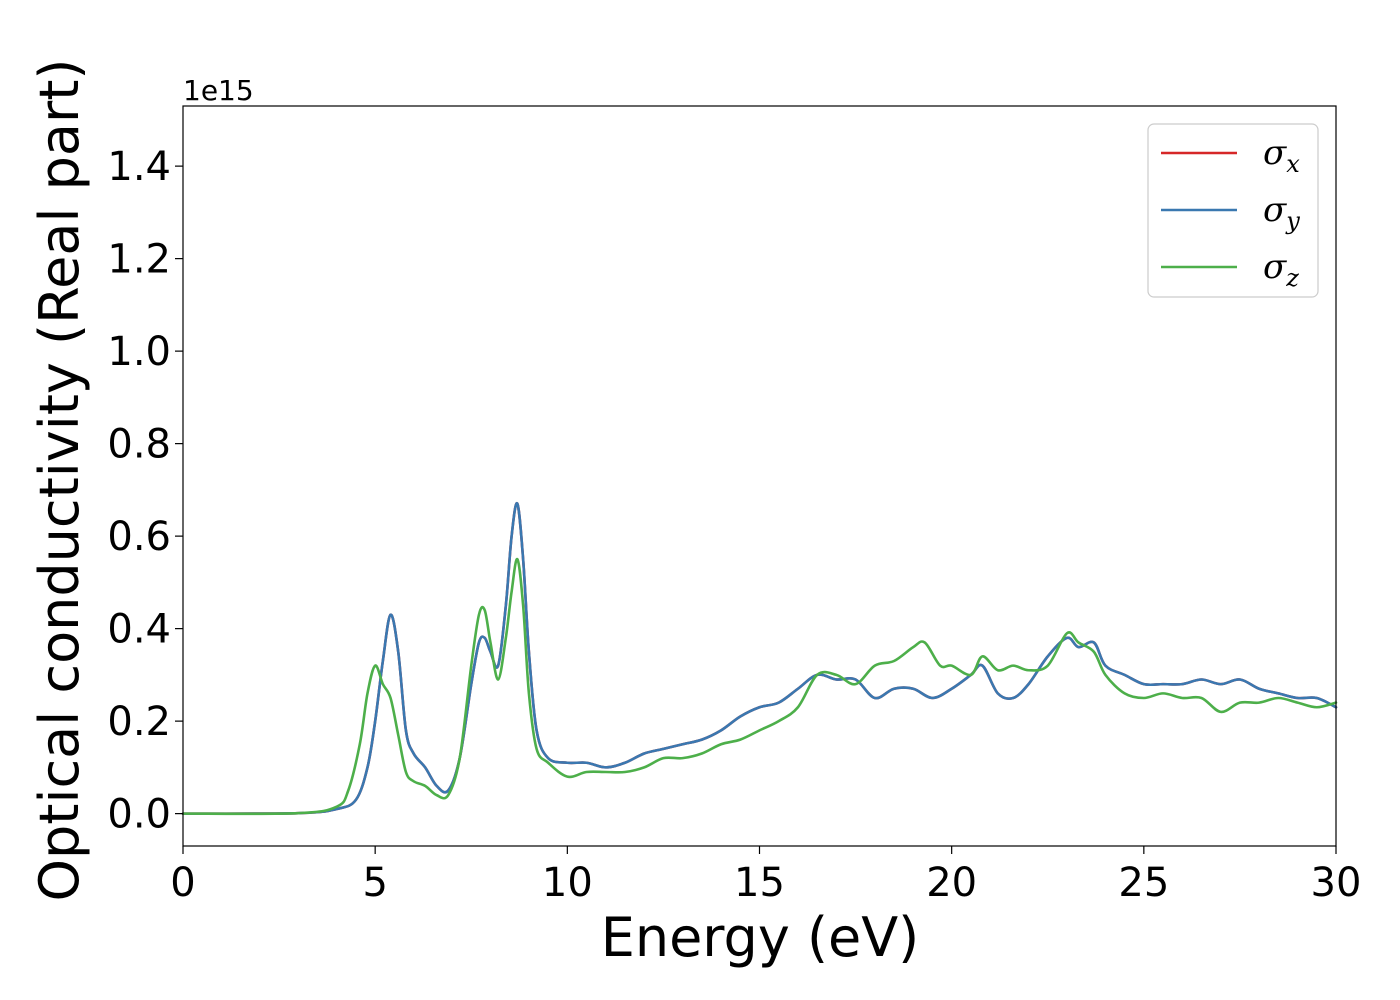 Image resolution: width=1400 pixels, height=1000 pixels. Describe the element at coordinates (760, 937) in the screenshot. I see `x-axis-label: Energy (eV)` at that location.